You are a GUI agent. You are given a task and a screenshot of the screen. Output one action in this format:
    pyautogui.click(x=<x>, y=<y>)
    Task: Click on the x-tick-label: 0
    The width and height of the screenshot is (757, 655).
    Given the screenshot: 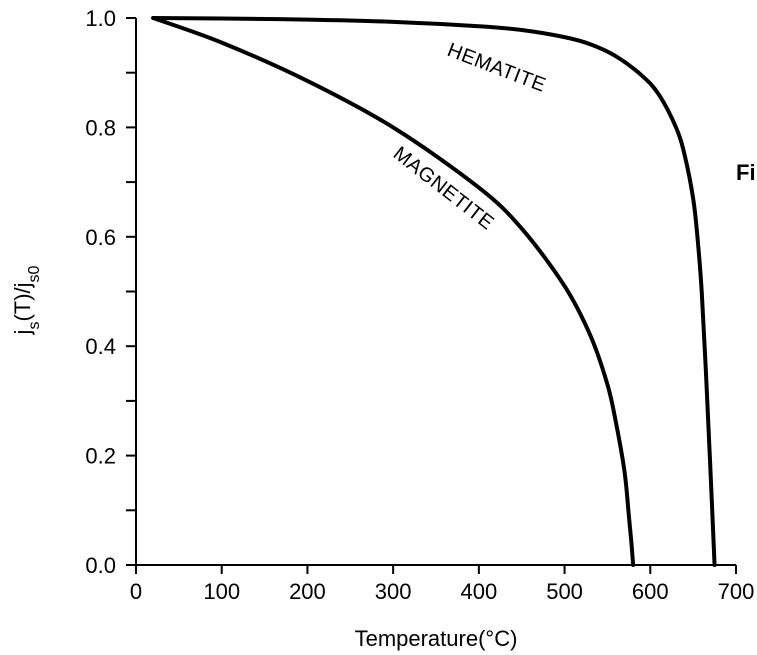 What is the action you would take?
    pyautogui.click(x=136, y=591)
    